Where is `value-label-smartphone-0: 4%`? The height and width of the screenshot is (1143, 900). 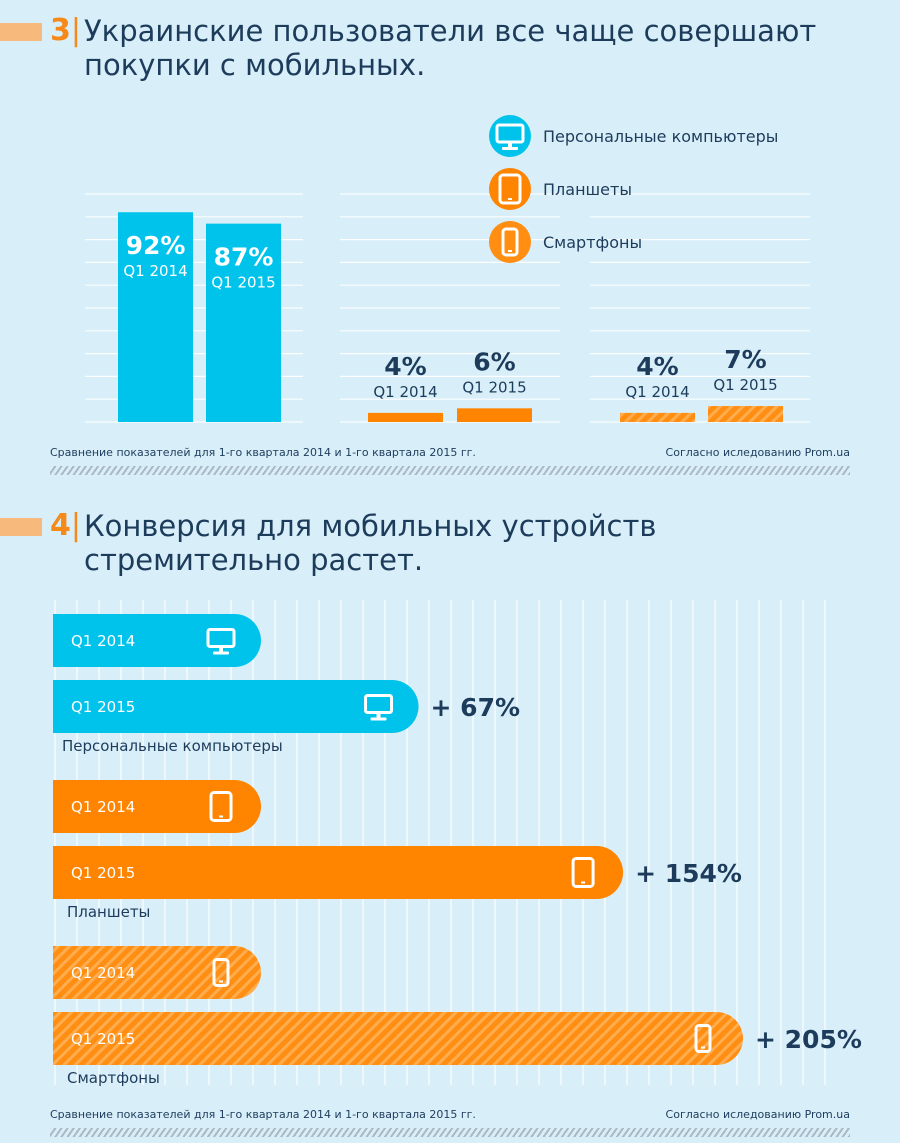
value-label-smartphone-0: 4% is located at coordinates (657, 366).